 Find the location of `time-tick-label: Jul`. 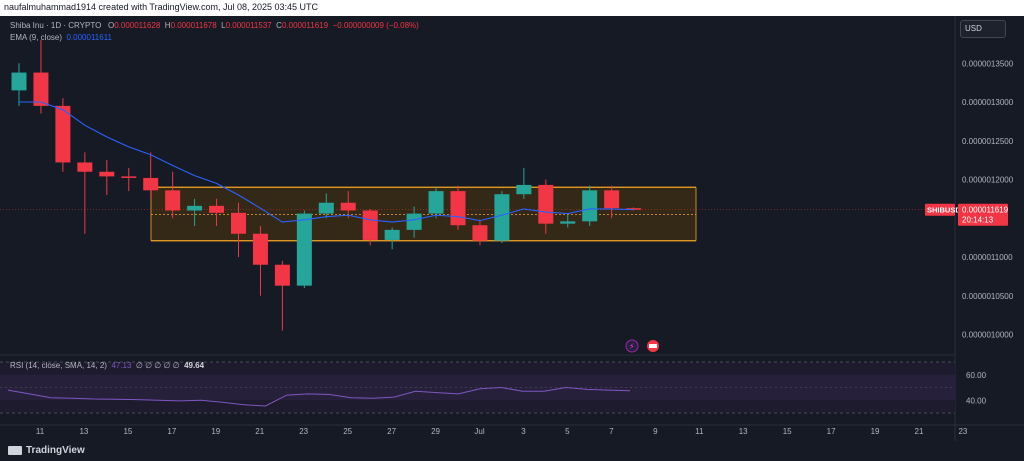

time-tick-label: Jul is located at coordinates (479, 431).